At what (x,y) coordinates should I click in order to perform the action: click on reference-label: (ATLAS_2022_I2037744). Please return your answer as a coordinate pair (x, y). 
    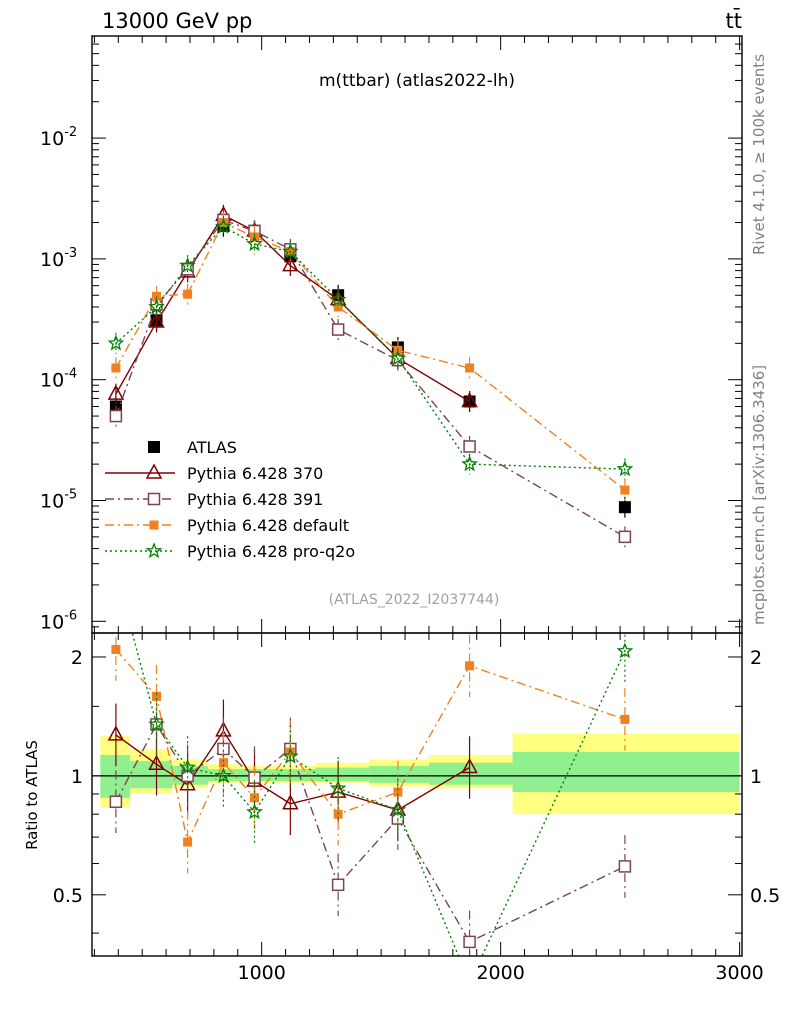
    Looking at the image, I should click on (414, 600).